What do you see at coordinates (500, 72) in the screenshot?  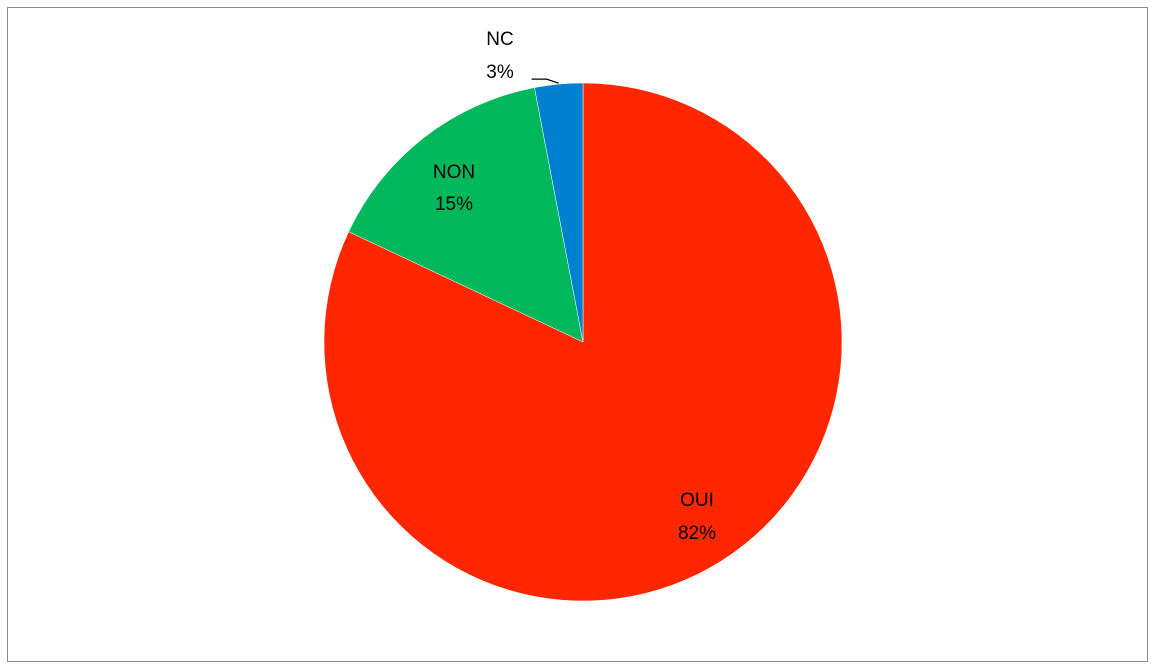 I see `slice-label-nc-percent: 3%` at bounding box center [500, 72].